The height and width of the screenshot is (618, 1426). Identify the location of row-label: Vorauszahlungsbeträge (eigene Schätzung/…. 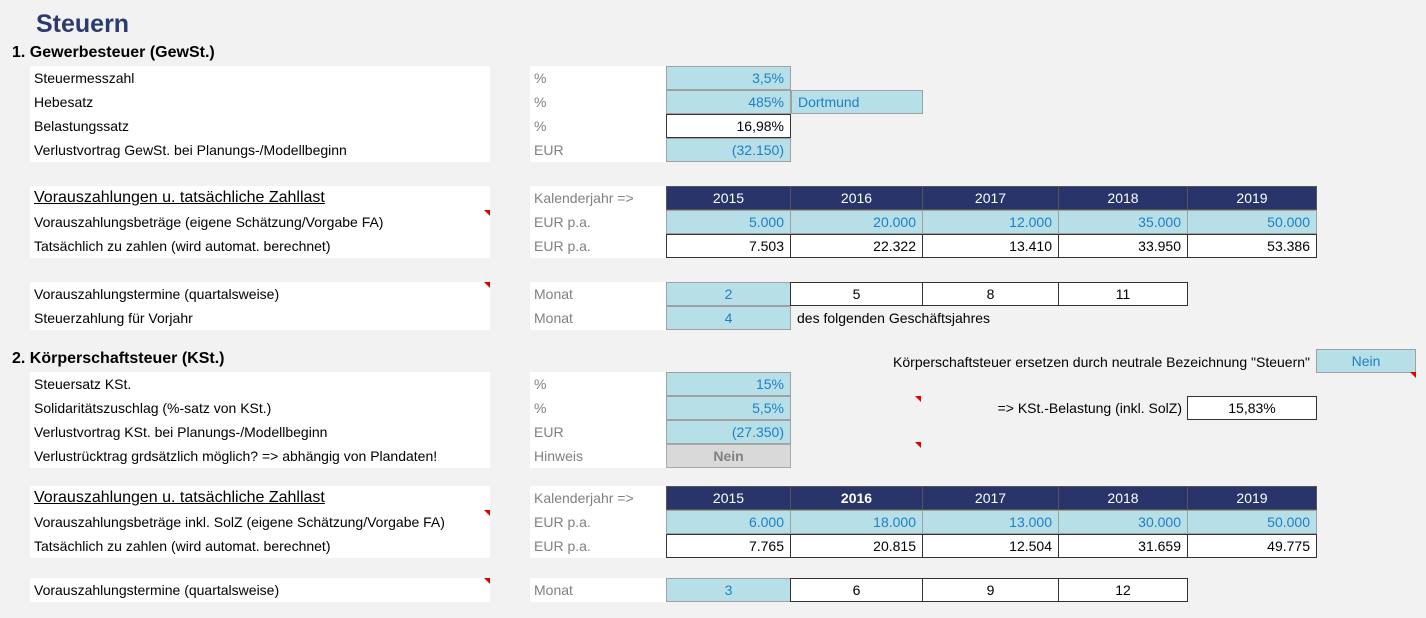
(260, 222).